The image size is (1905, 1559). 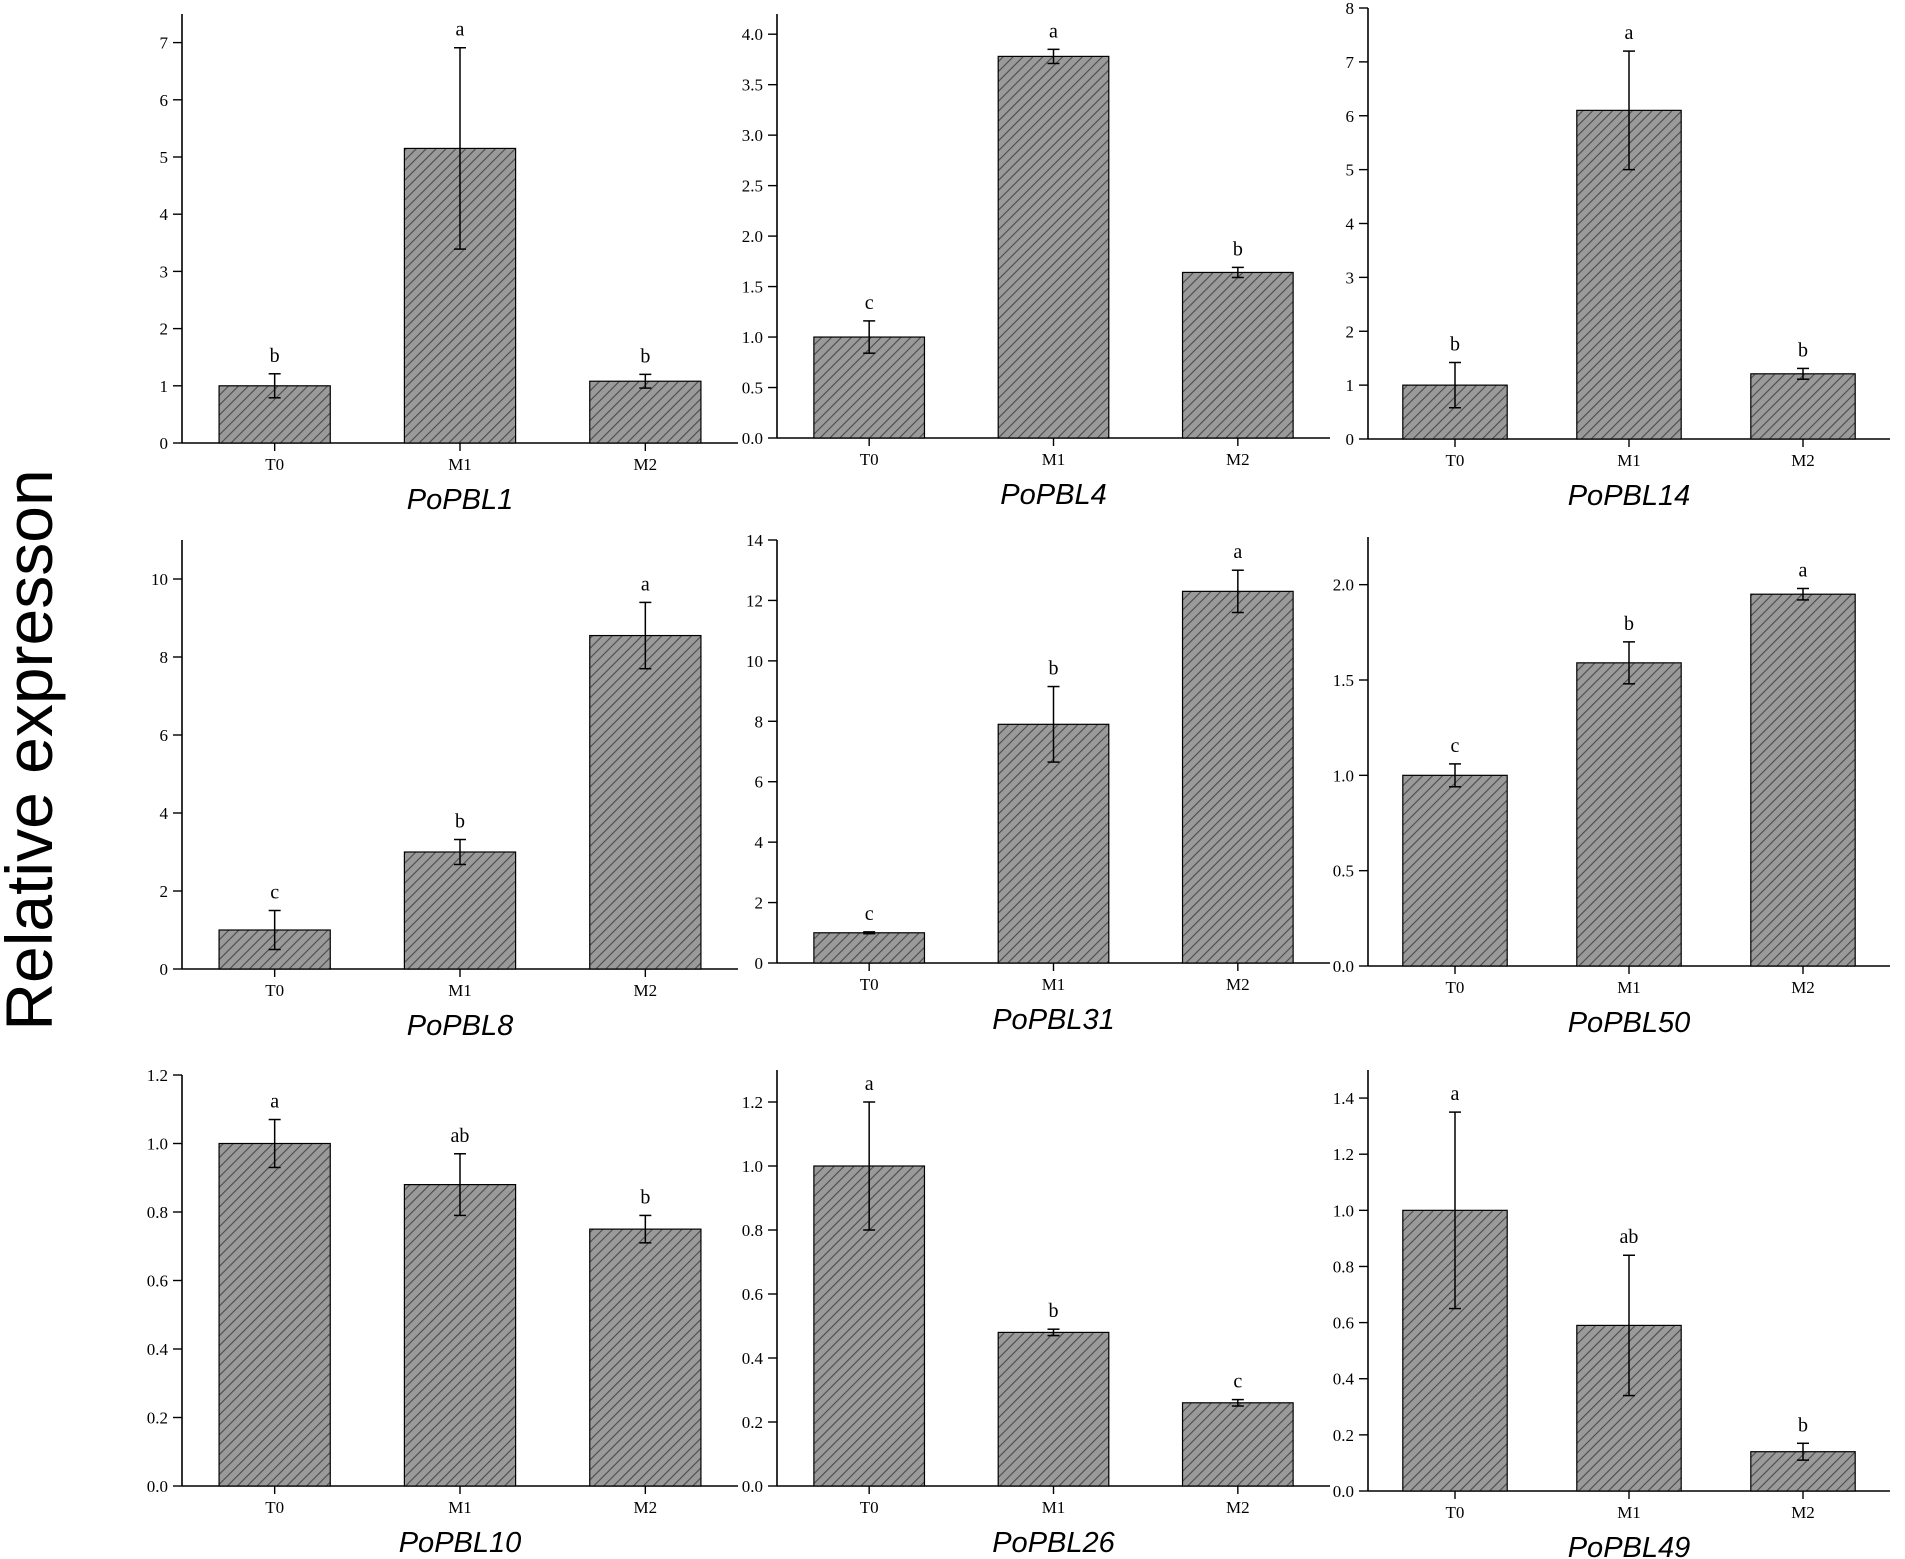 I want to click on panel-PoPBL1: 0 1 2 3 4 5 6 7 b T0 a M1 b M2 PoPBL1, so click(x=449, y=265).